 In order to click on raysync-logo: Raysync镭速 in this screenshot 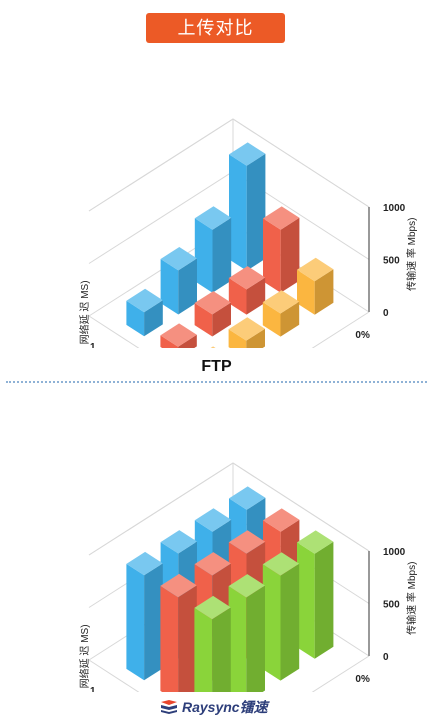, I will do `click(214, 707)`.